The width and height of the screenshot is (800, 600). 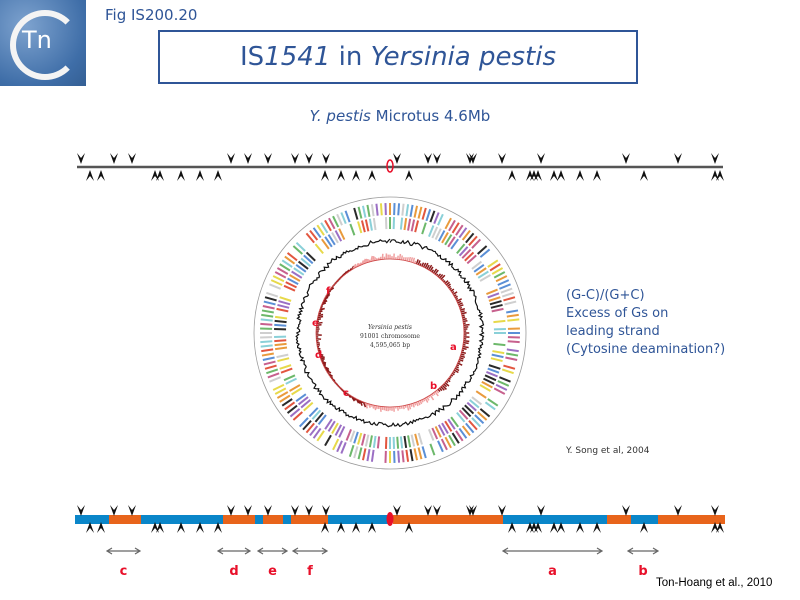 What do you see at coordinates (714, 583) in the screenshot?
I see `citation: Ton-Hoang et al., 2010` at bounding box center [714, 583].